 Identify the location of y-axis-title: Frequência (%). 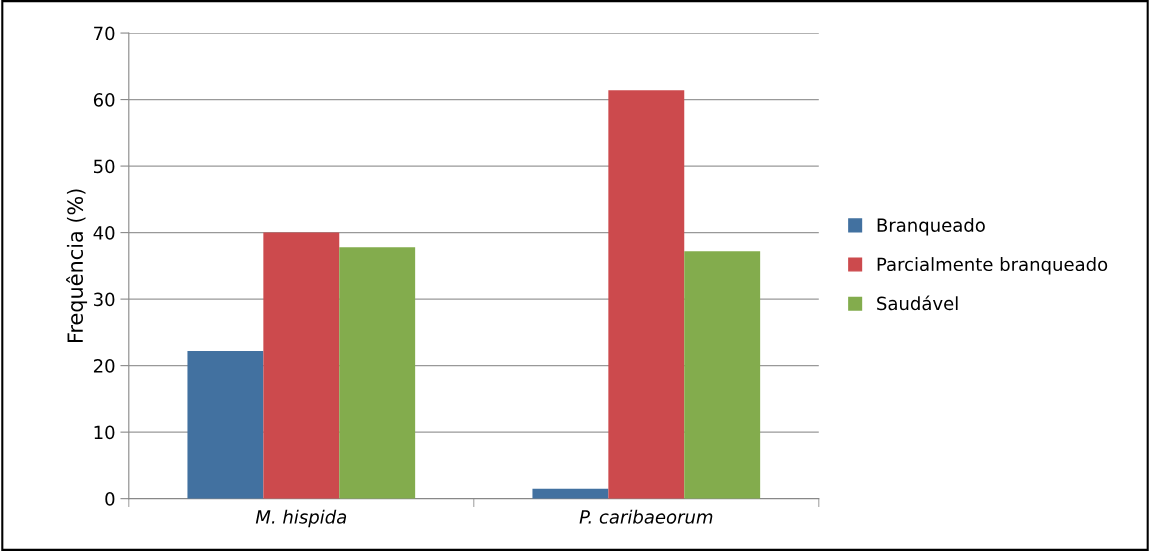
(77, 266).